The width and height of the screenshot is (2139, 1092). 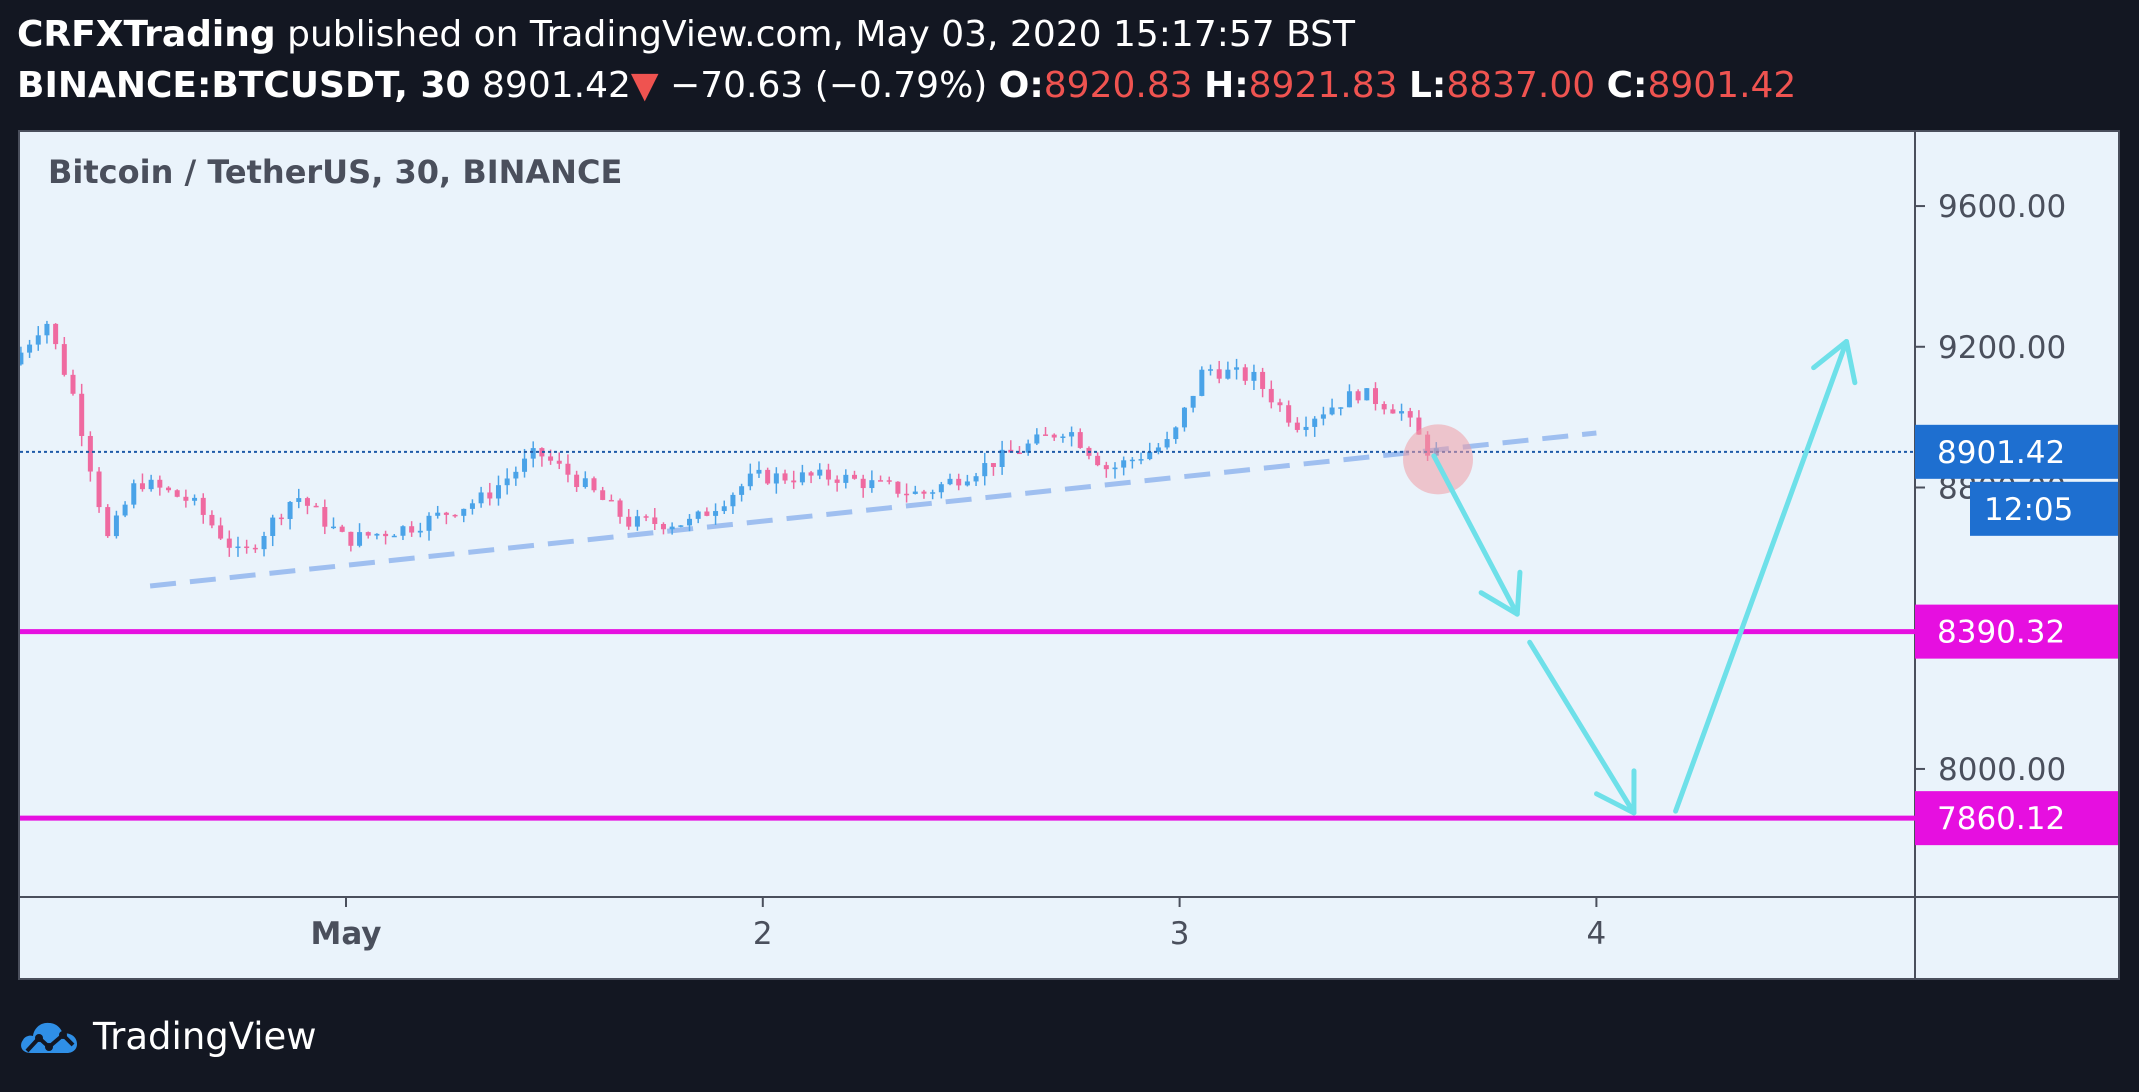 I want to click on trendline, so click(x=873, y=509).